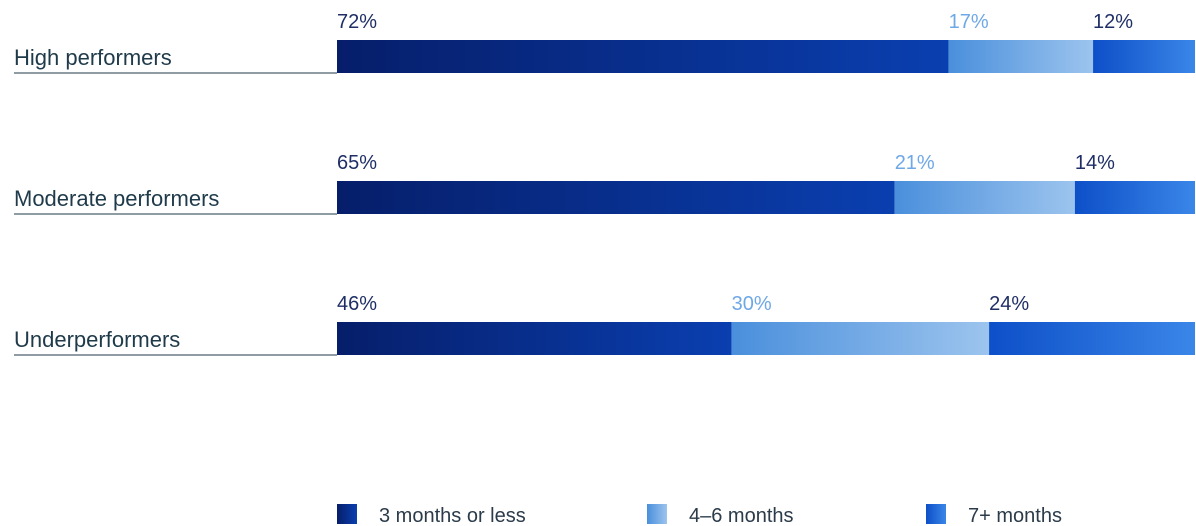 The height and width of the screenshot is (526, 1196). What do you see at coordinates (915, 163) in the screenshot?
I see `value-label: 21%` at bounding box center [915, 163].